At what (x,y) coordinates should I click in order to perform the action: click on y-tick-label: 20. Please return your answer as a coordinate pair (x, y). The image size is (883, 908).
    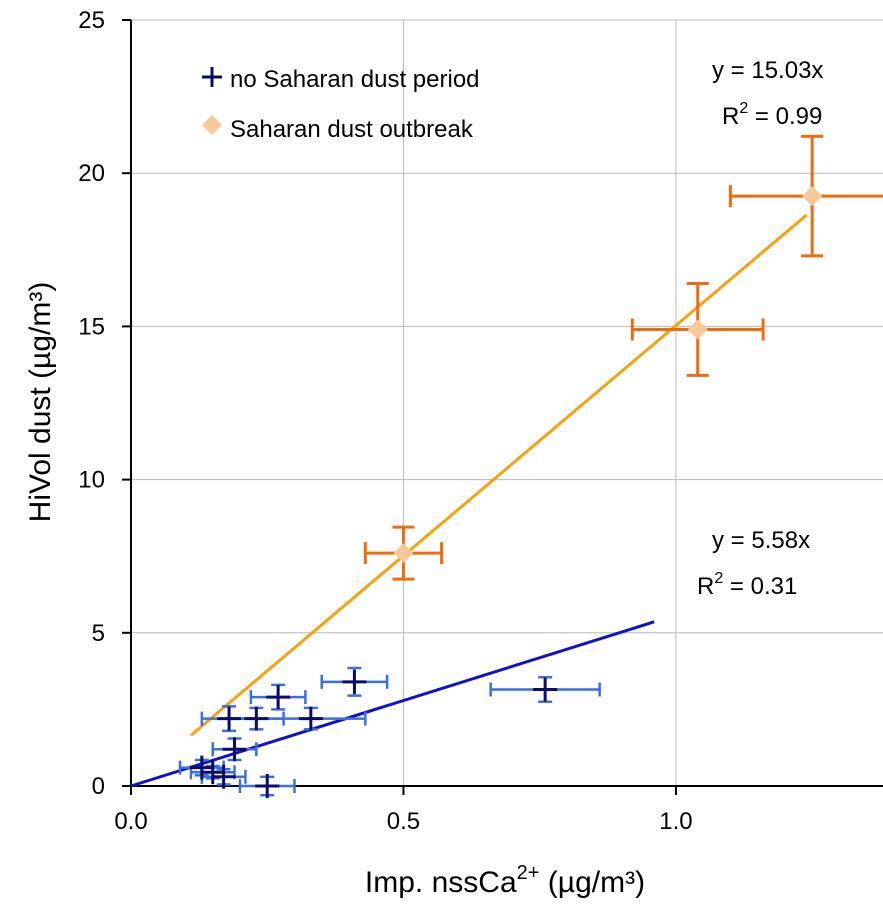
    Looking at the image, I should click on (91, 173).